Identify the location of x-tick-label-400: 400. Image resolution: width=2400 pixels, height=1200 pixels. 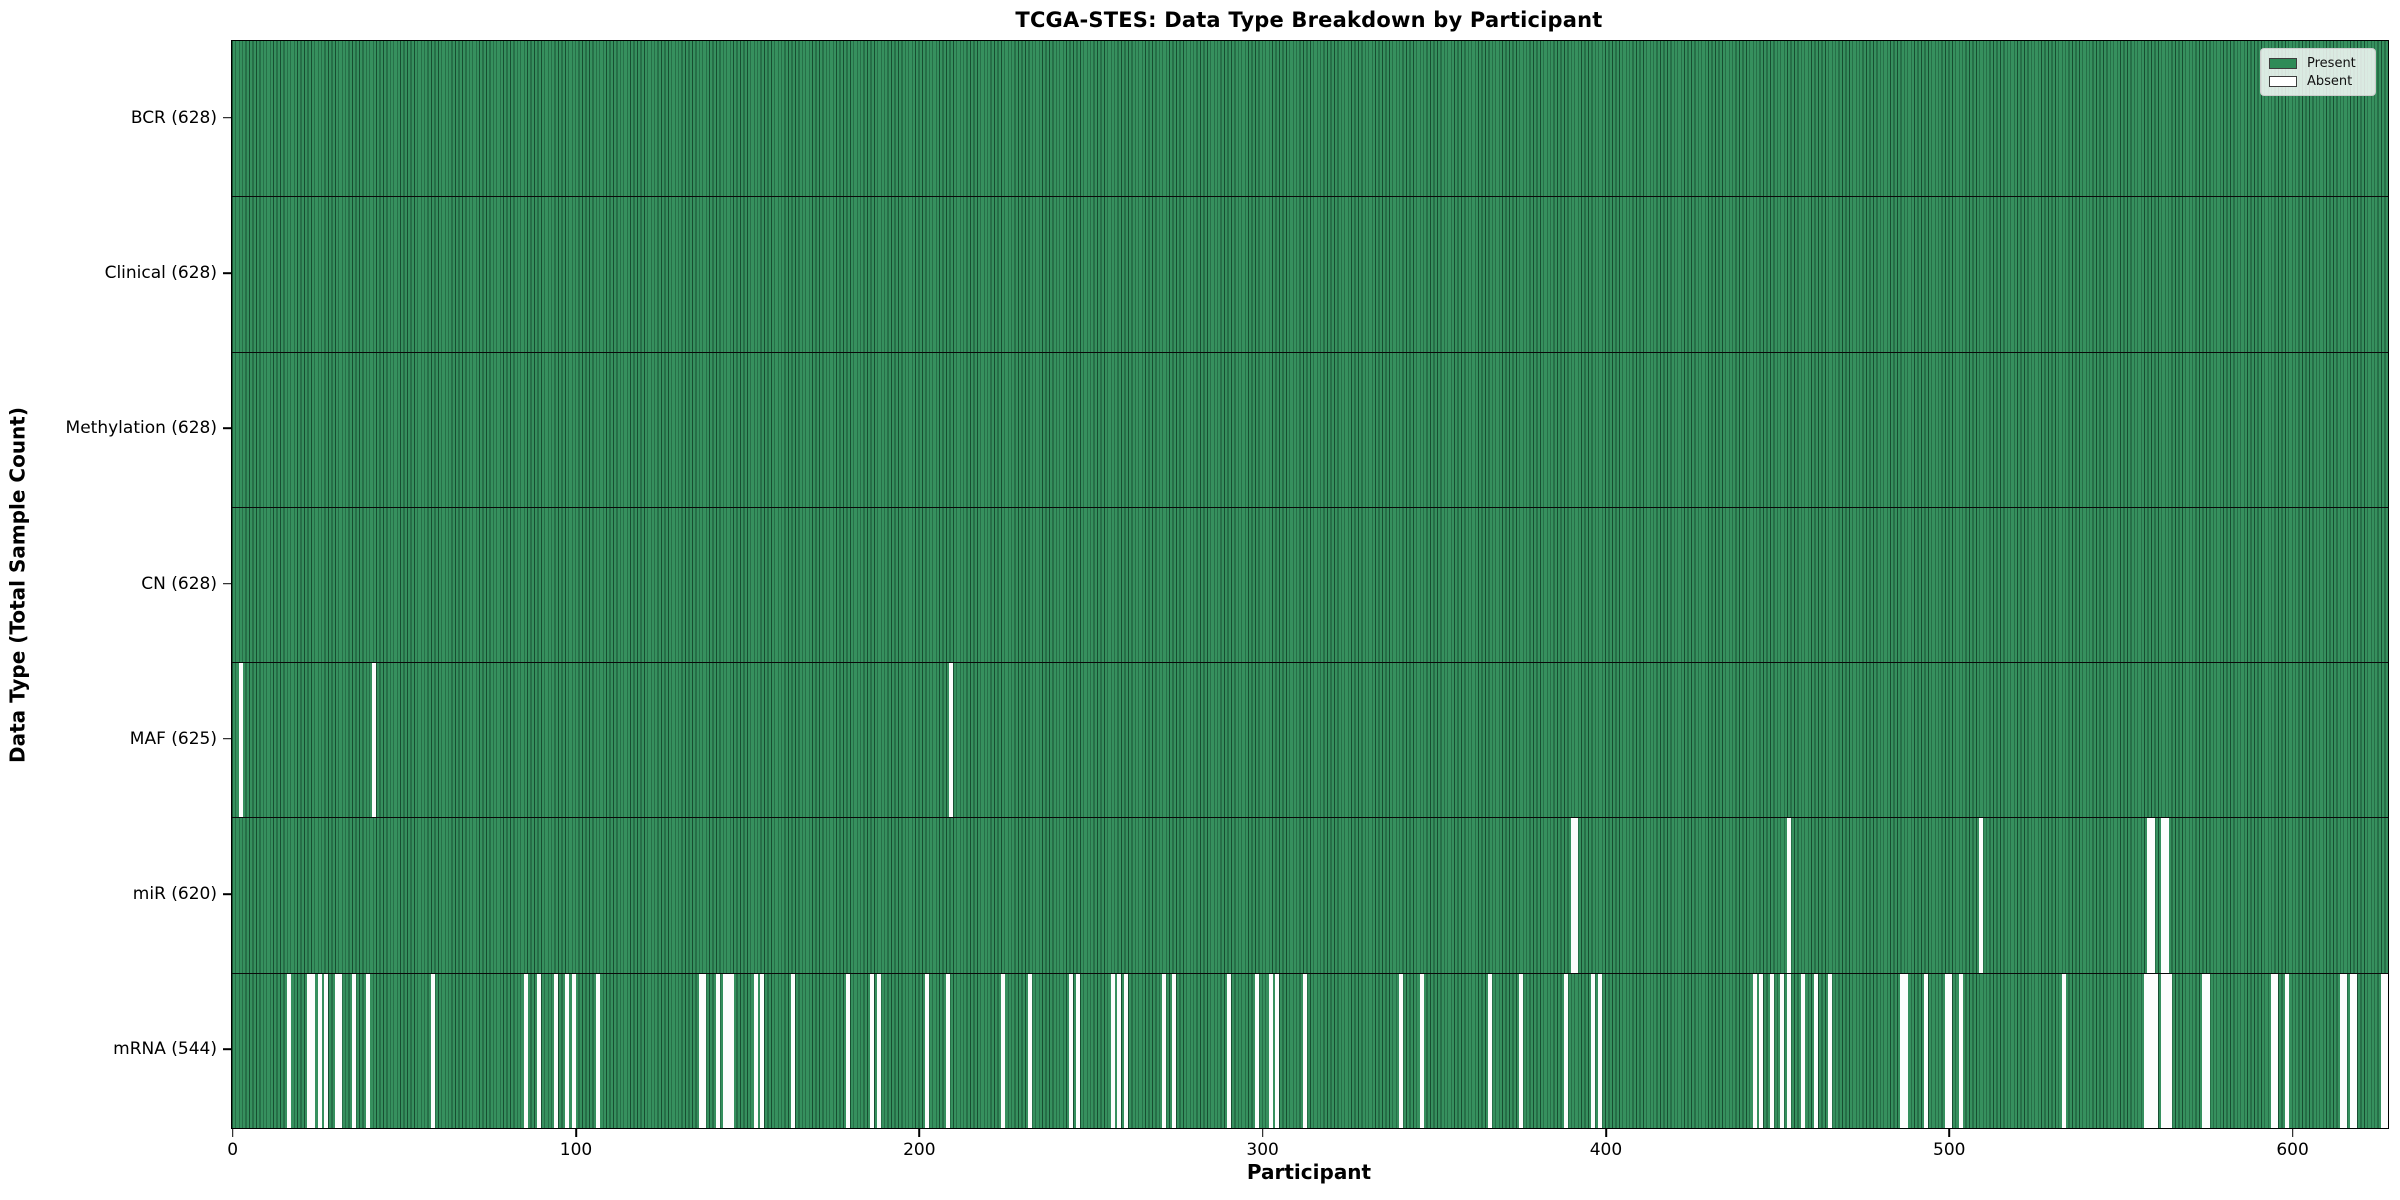
(1606, 1150).